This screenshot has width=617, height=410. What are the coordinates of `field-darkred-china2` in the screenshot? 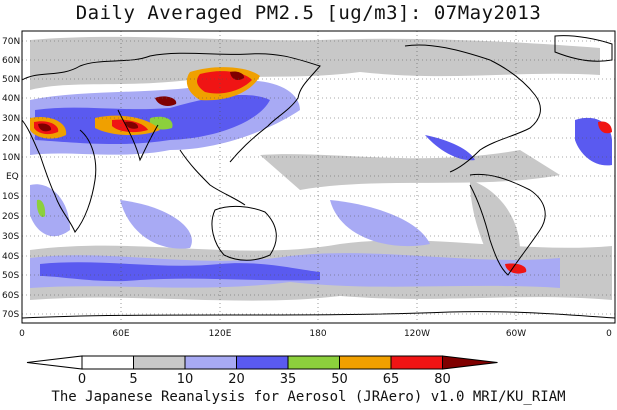 It's located at (237, 75).